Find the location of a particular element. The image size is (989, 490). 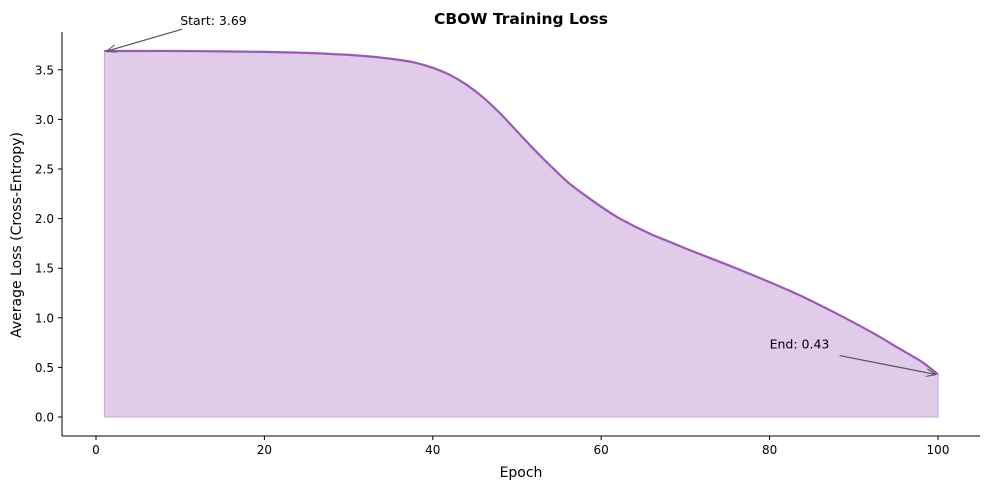

y-tick-label: 2.5 is located at coordinates (44, 170).